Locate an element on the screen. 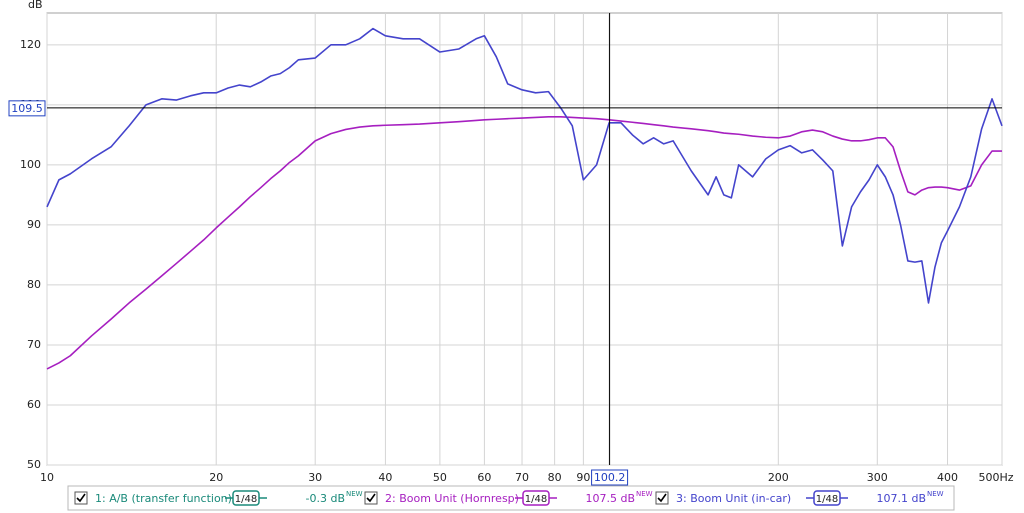  x-tick-label: 80 is located at coordinates (555, 477).